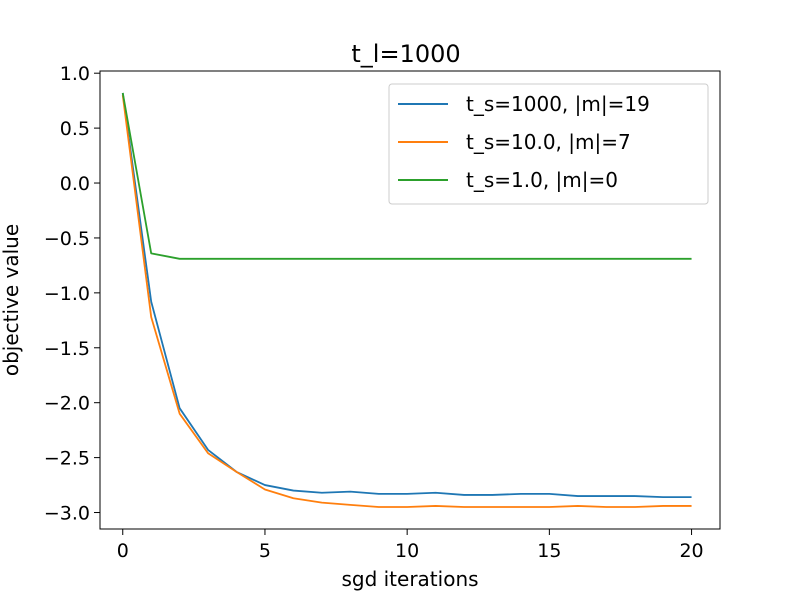 This screenshot has width=800, height=594. Describe the element at coordinates (67, 514) in the screenshot. I see `y-tick-label: −3.0` at that location.